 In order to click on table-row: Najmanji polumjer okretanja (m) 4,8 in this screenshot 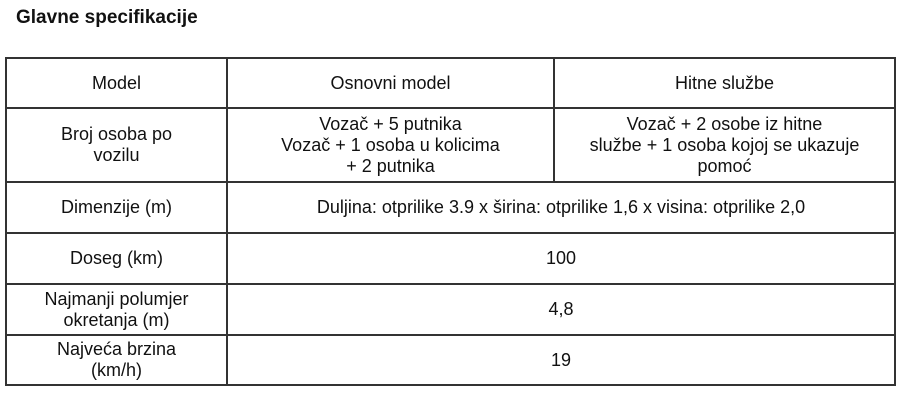, I will do `click(450, 309)`.